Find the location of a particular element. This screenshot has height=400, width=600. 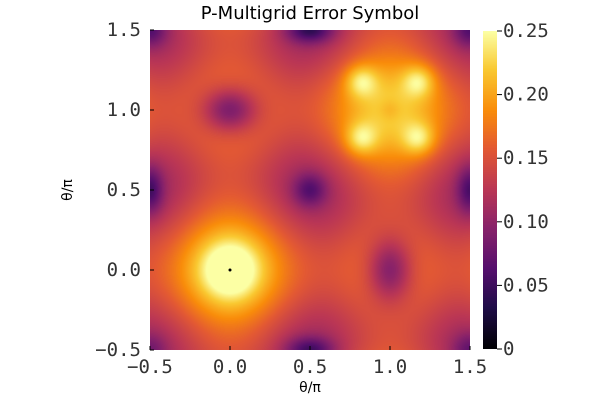

colorbar-gradient is located at coordinates (490, 190).